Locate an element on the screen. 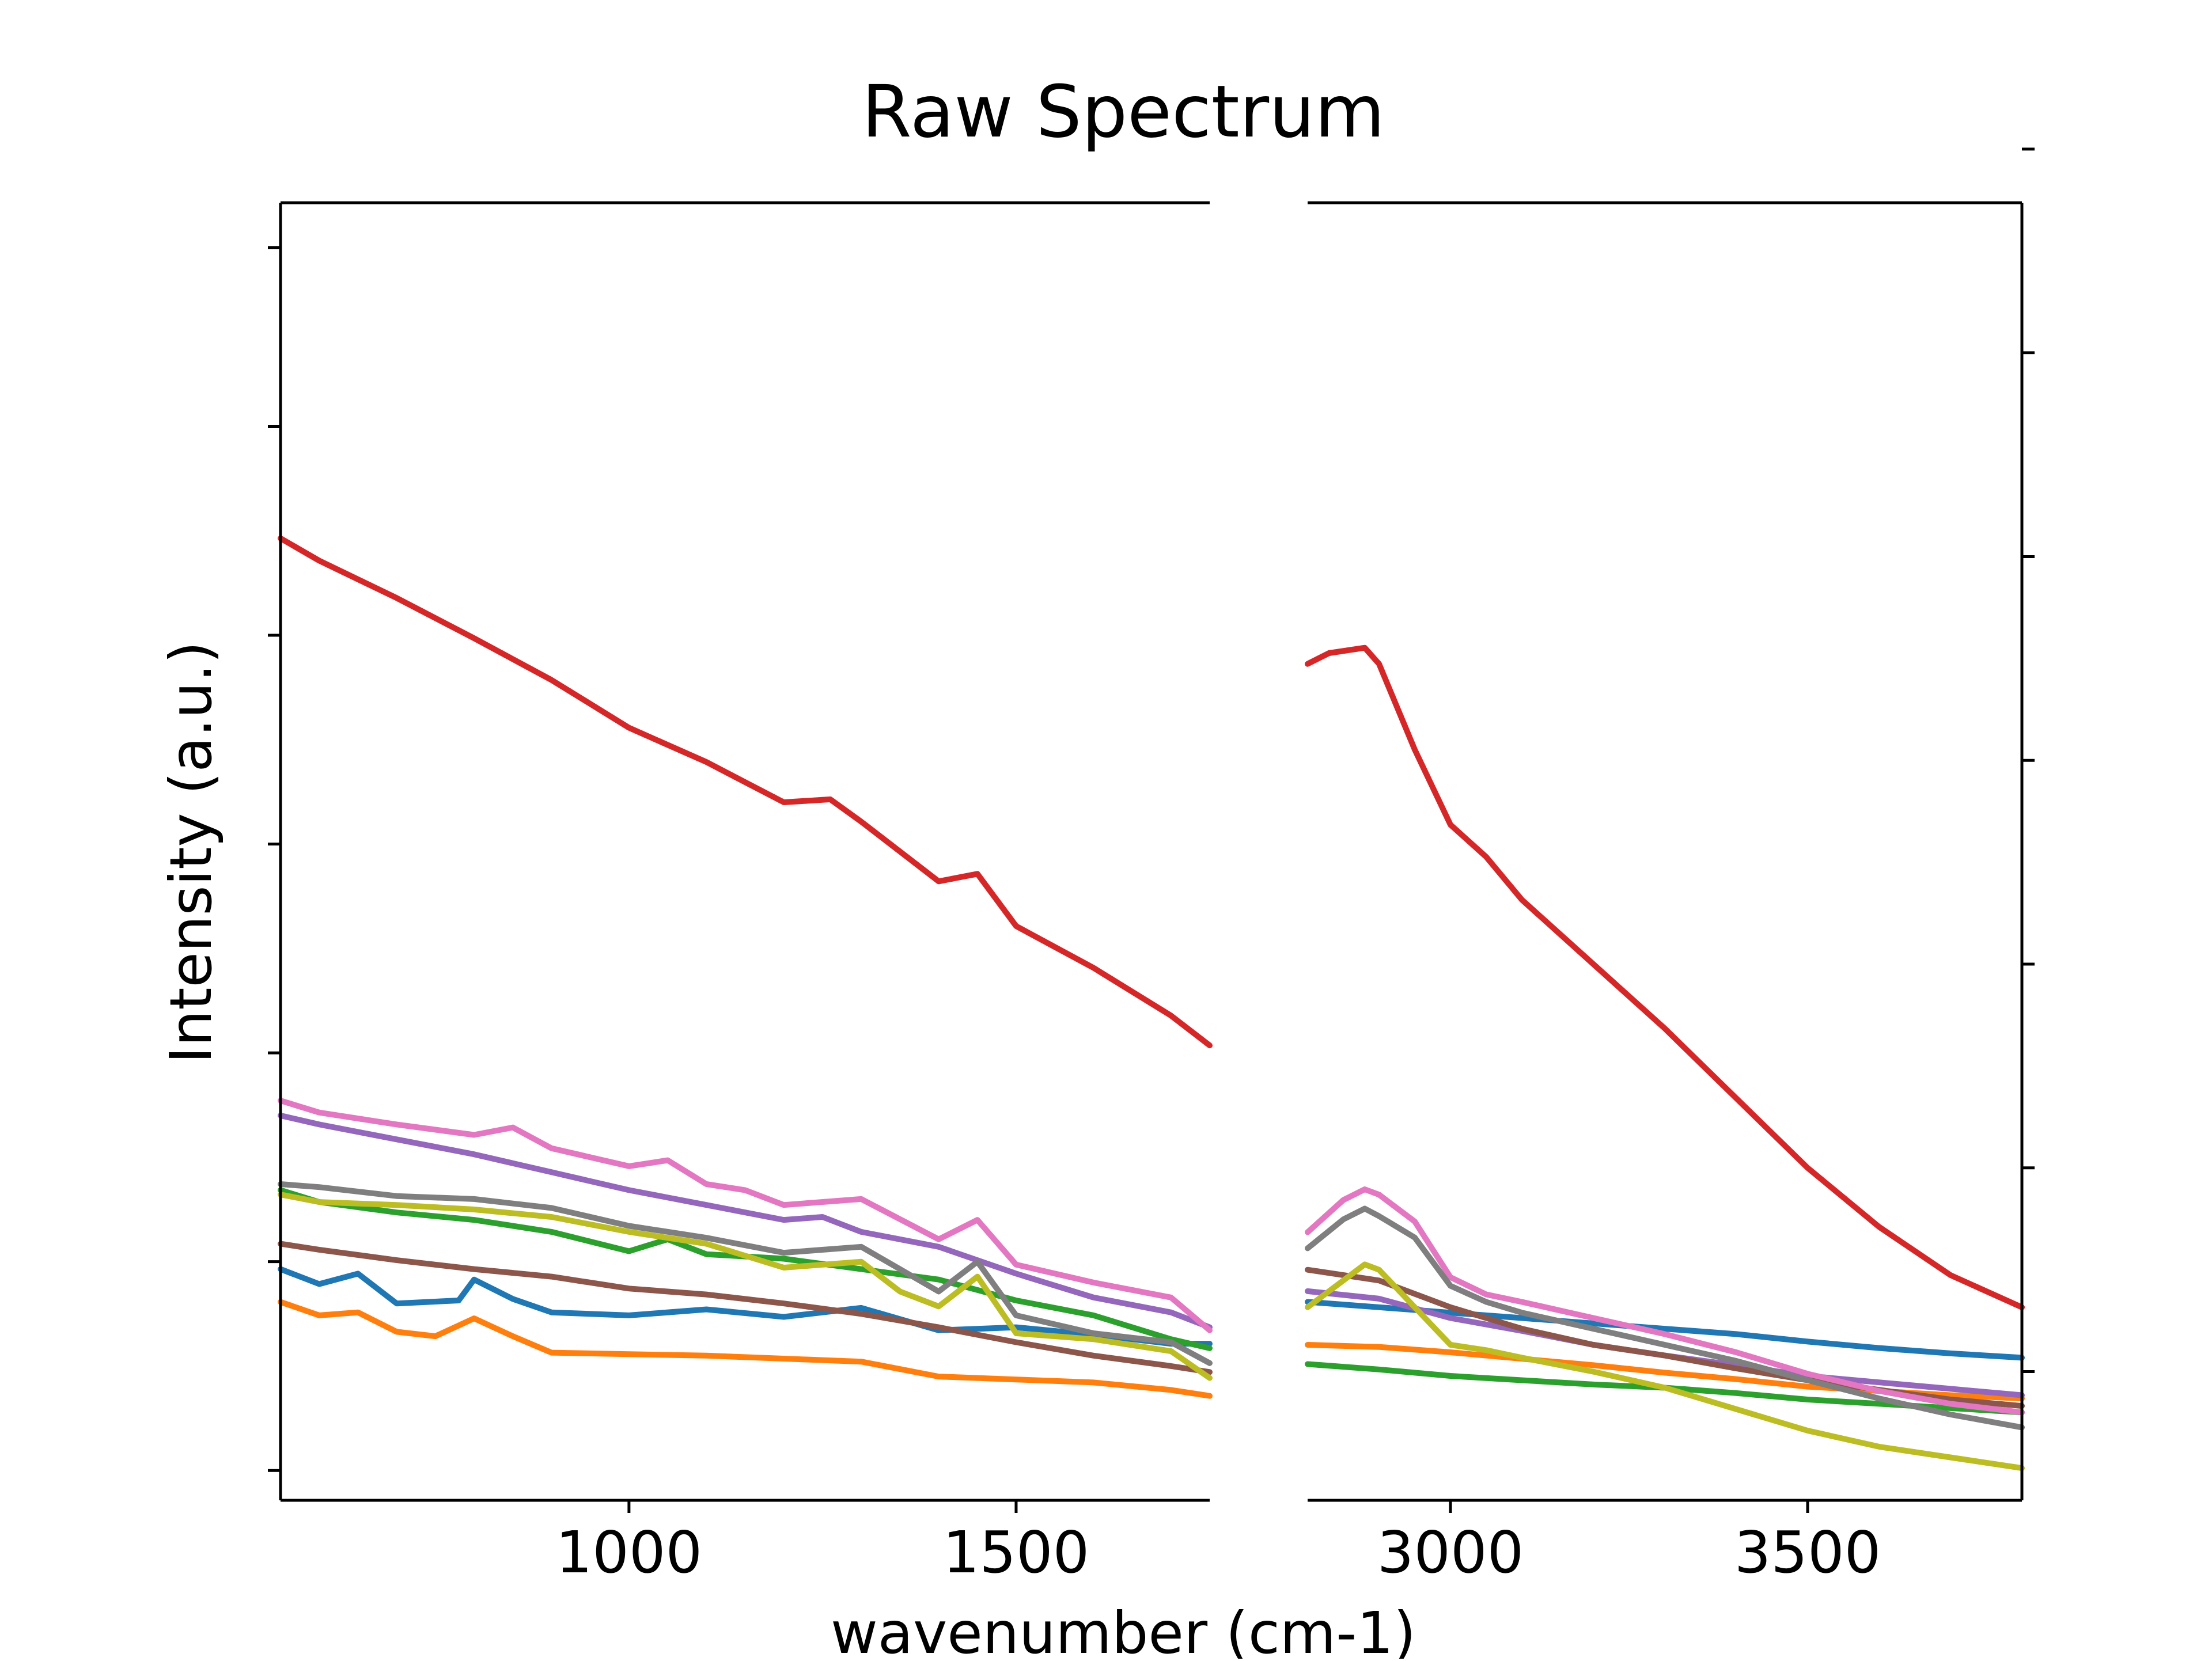 The height and width of the screenshot is (1661, 2212). x-axis-label: wavenumber (cm-1) is located at coordinates (1123, 1629).